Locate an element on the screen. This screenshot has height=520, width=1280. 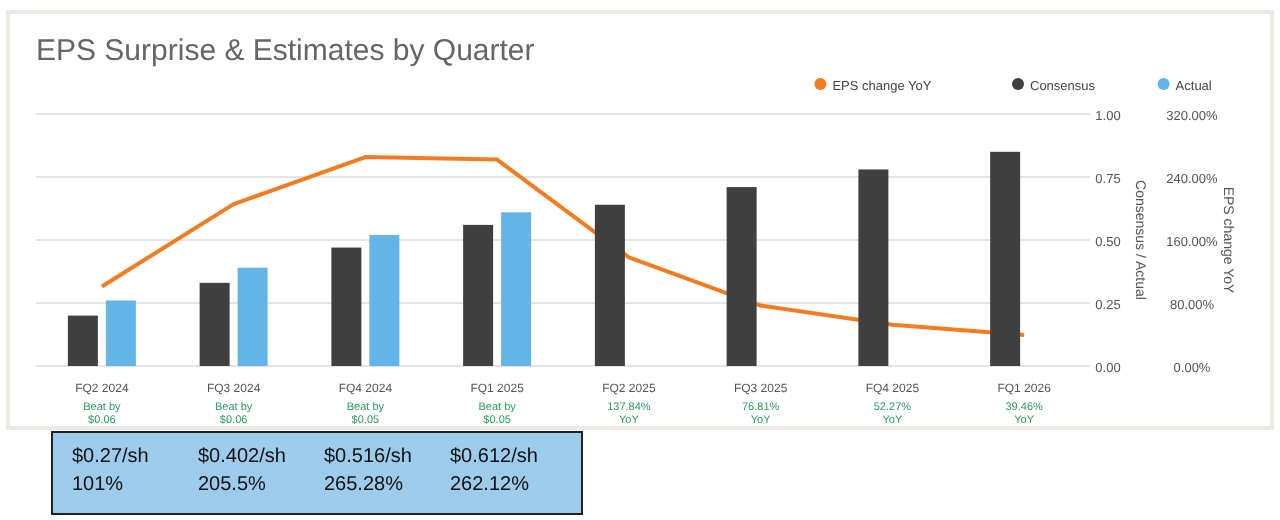
text: $0.612/sh 262.12% is located at coordinates (494, 471).